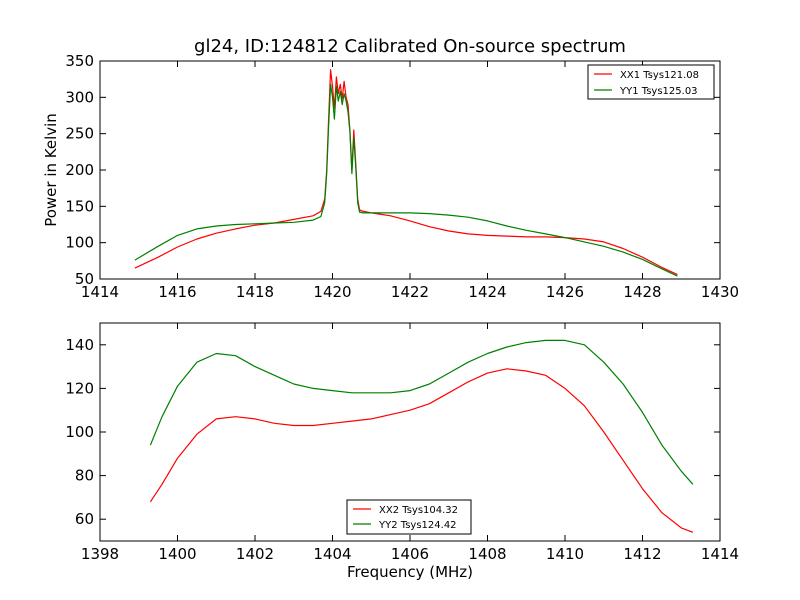 This screenshot has width=800, height=600. Describe the element at coordinates (565, 292) in the screenshot. I see `top-x-tick-label: 1426` at that location.